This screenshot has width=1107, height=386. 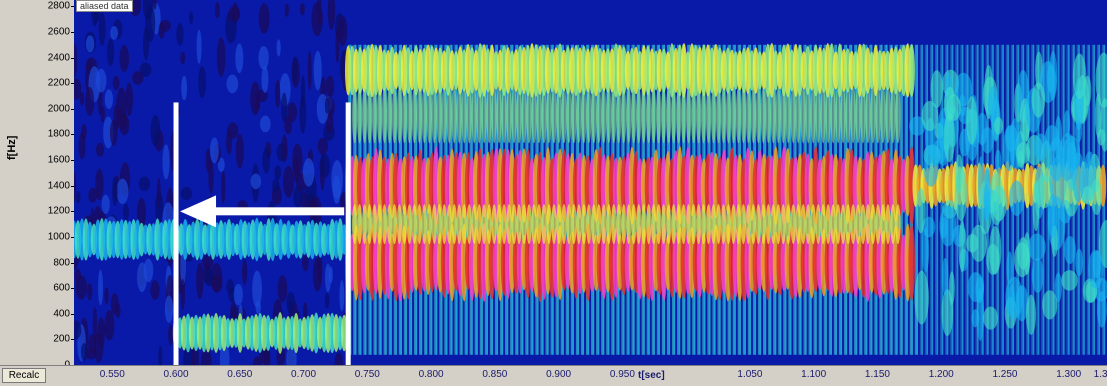 I want to click on data-mode-tag: aliased data, so click(x=104, y=6).